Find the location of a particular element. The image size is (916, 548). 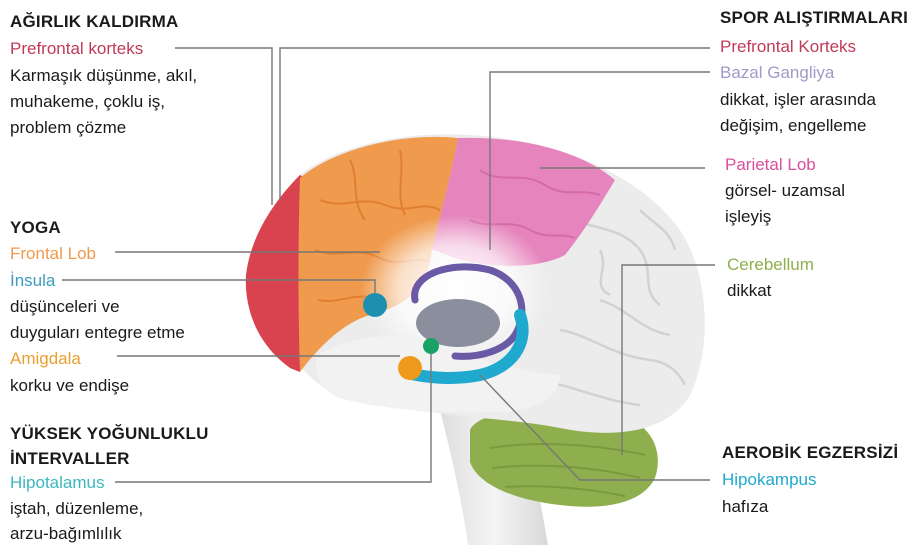

sport-heading: SPOR ALIŞTIRMALARI is located at coordinates (814, 17).